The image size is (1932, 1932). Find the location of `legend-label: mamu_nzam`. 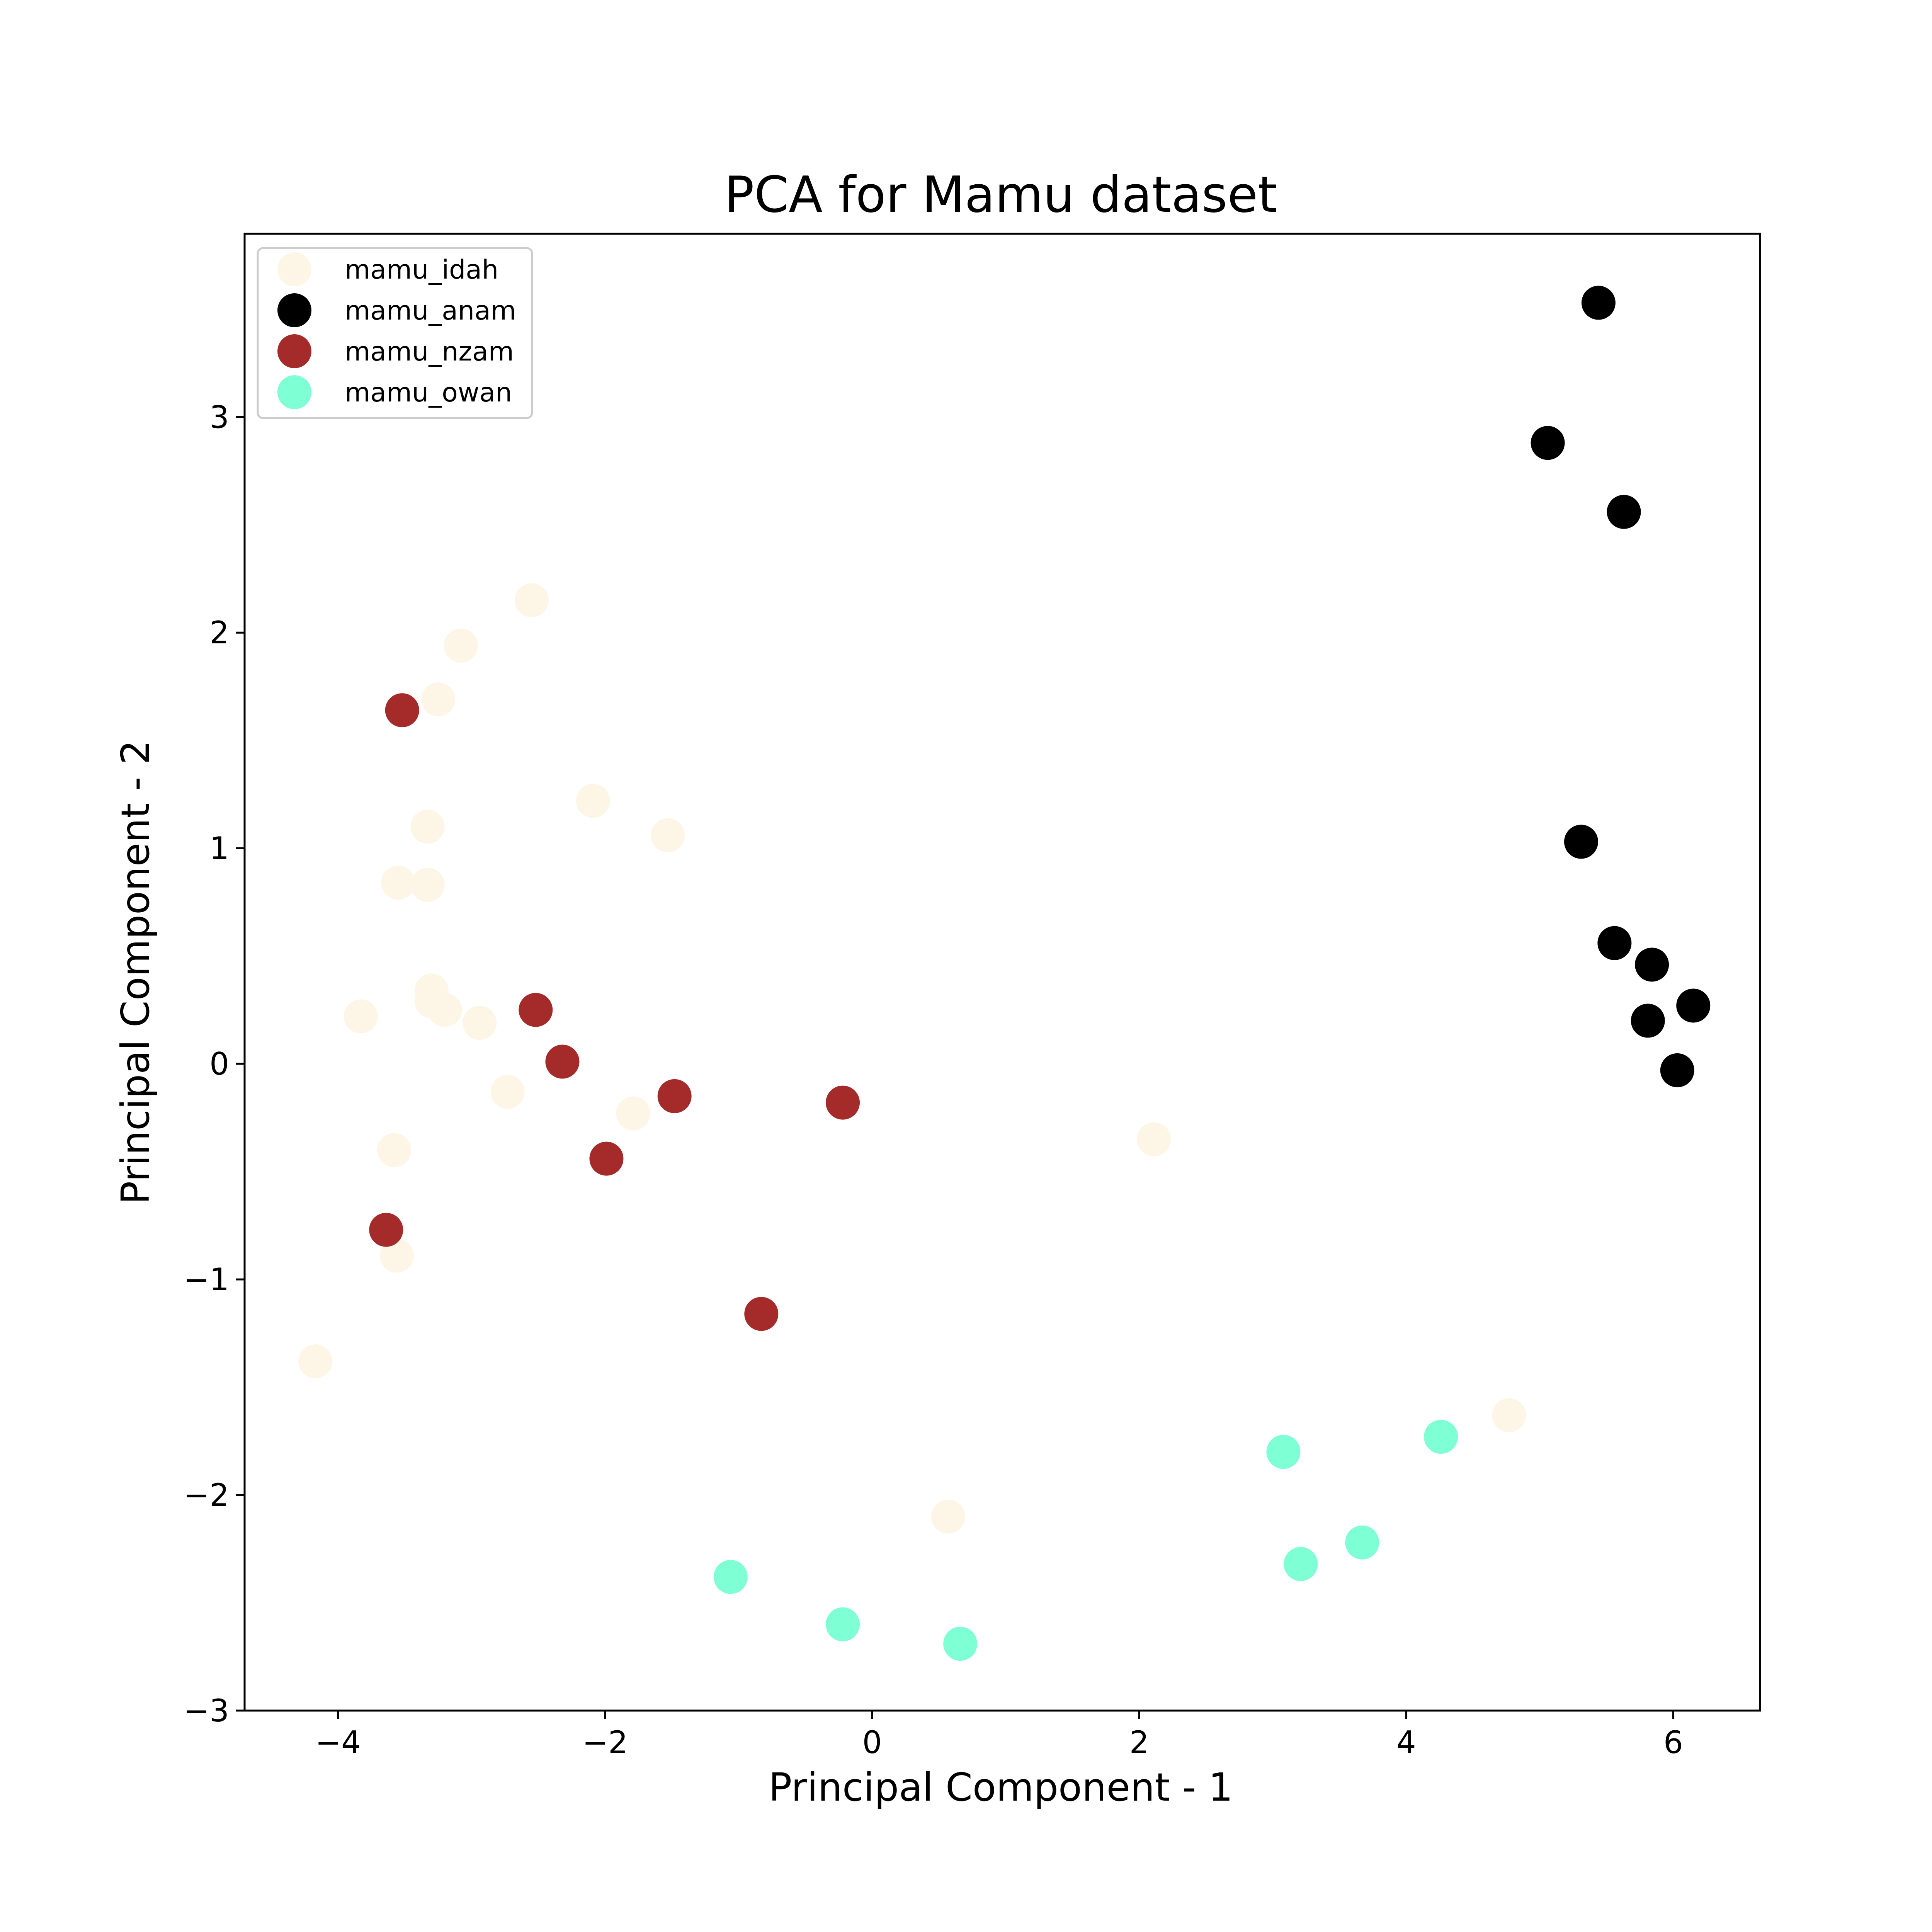

legend-label: mamu_nzam is located at coordinates (429, 352).